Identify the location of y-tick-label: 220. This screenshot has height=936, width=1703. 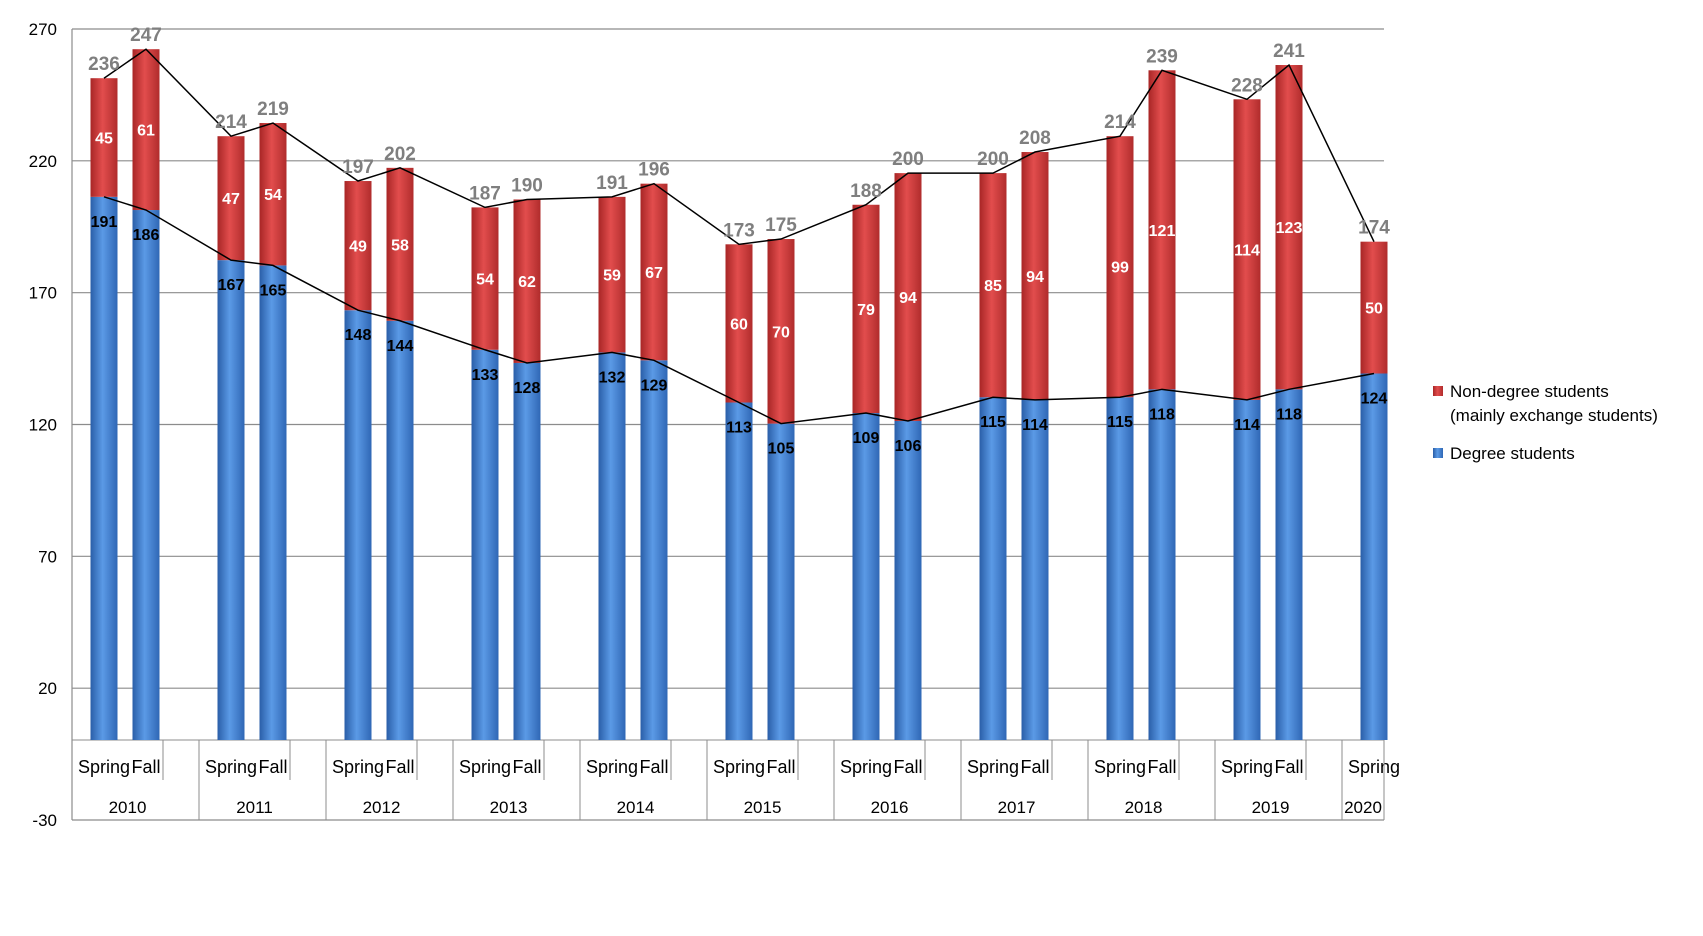
(43, 161).